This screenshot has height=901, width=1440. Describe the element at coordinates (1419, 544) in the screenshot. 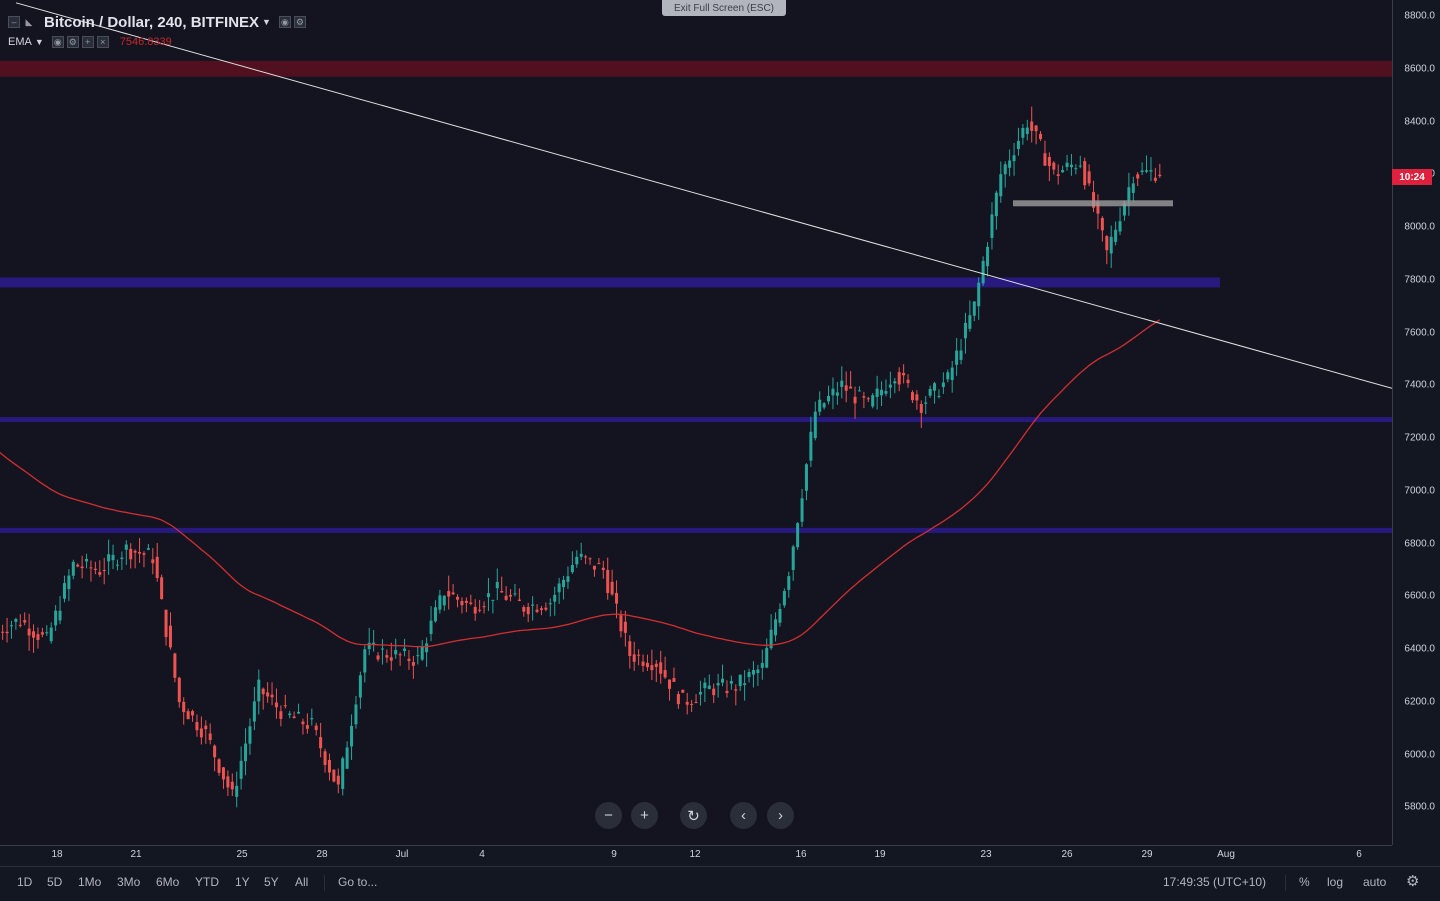

I see `price-scale-label: 6800.0` at that location.